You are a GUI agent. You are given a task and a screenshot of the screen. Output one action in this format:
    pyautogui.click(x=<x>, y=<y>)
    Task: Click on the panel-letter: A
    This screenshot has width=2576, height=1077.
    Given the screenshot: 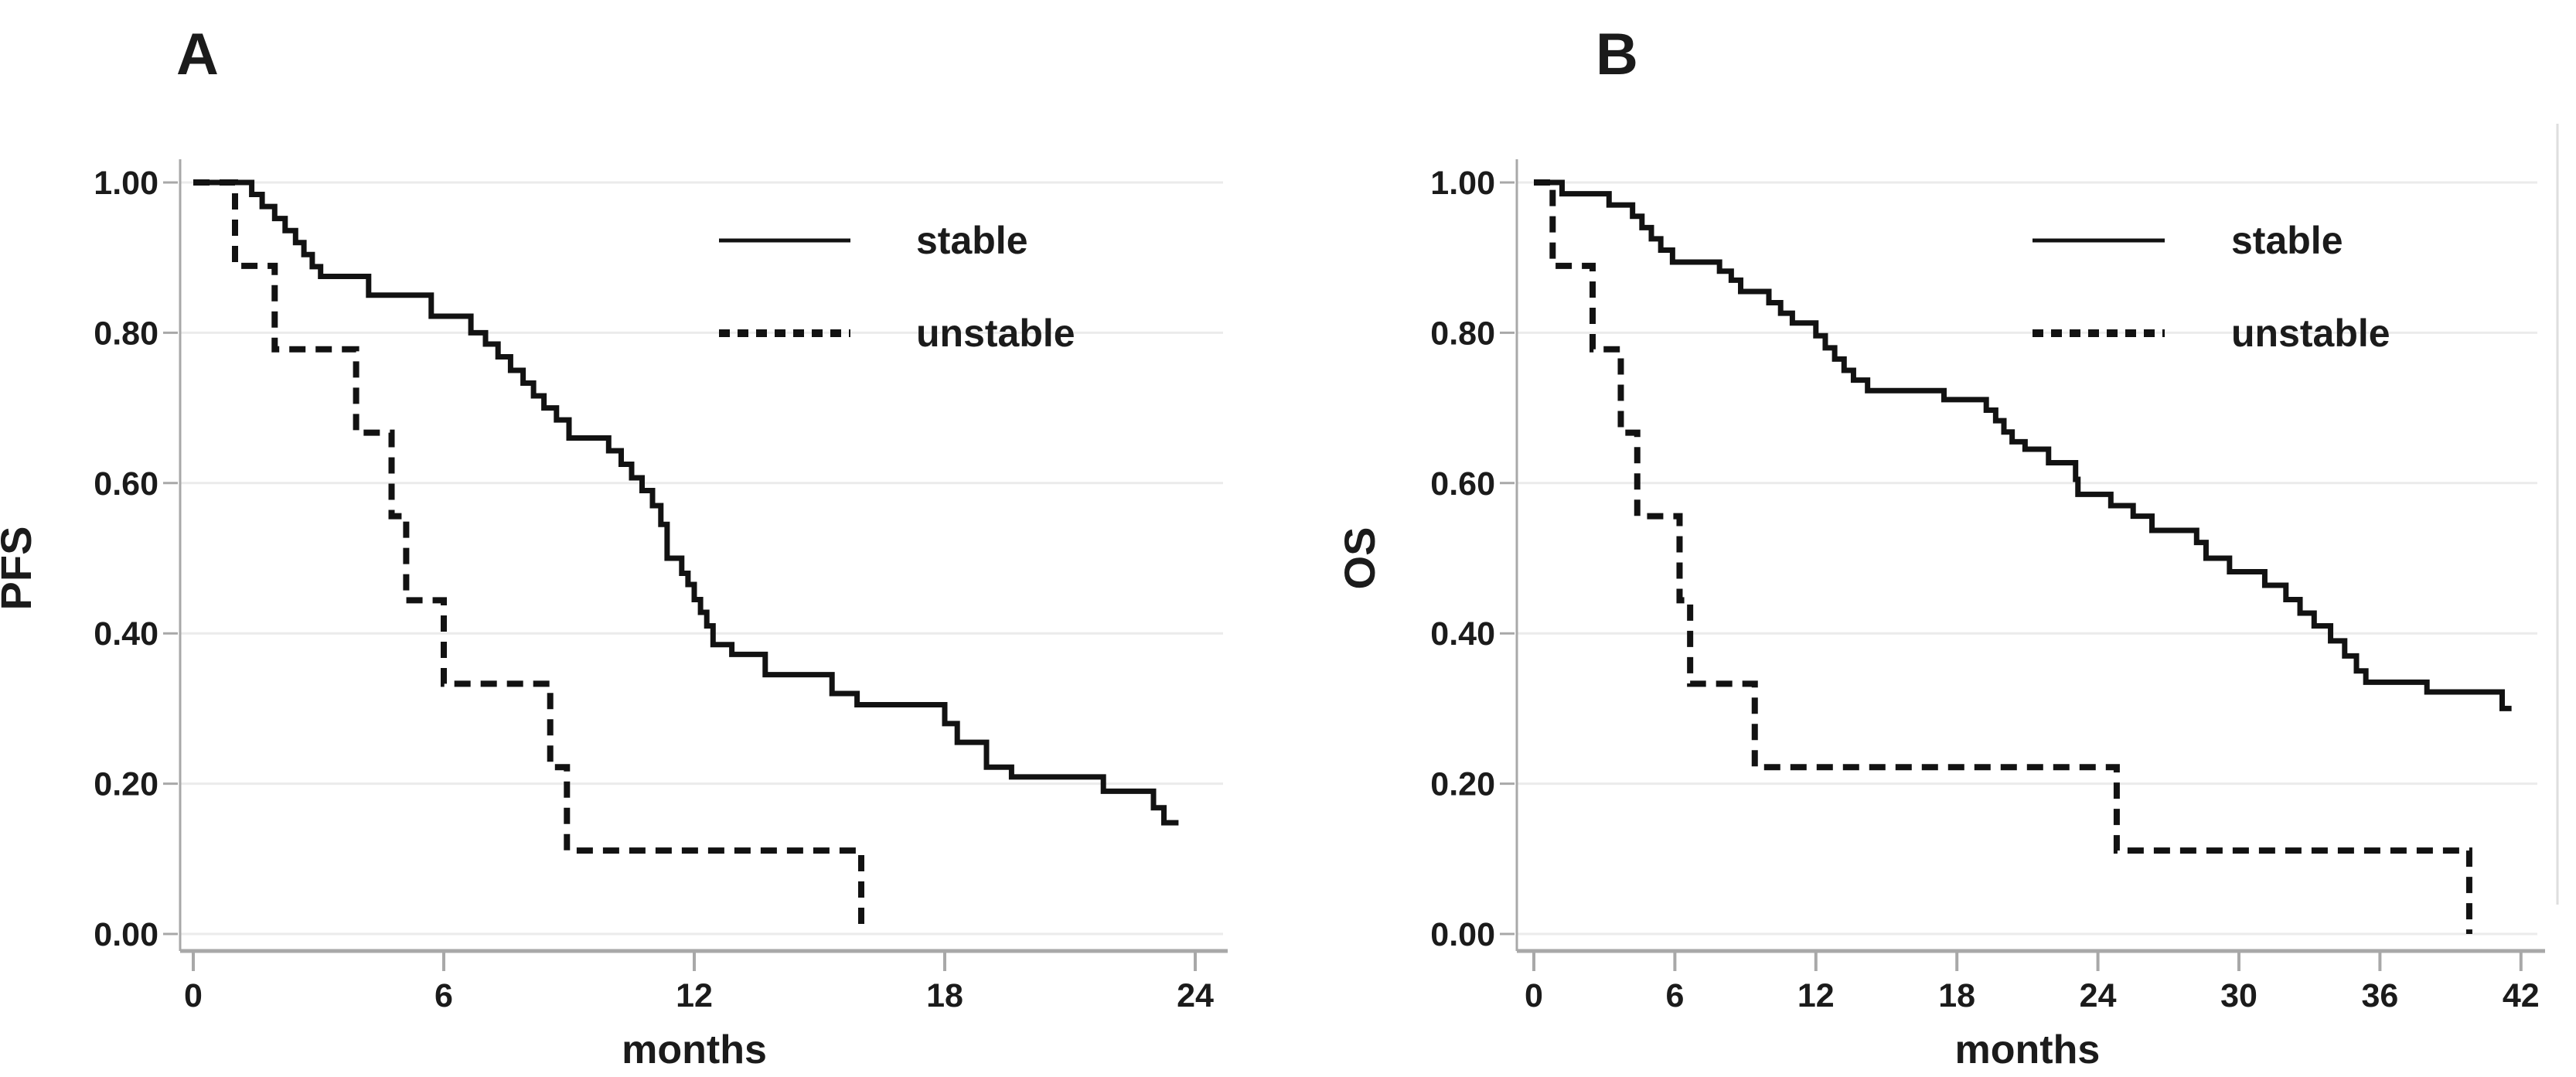 What is the action you would take?
    pyautogui.click(x=197, y=54)
    